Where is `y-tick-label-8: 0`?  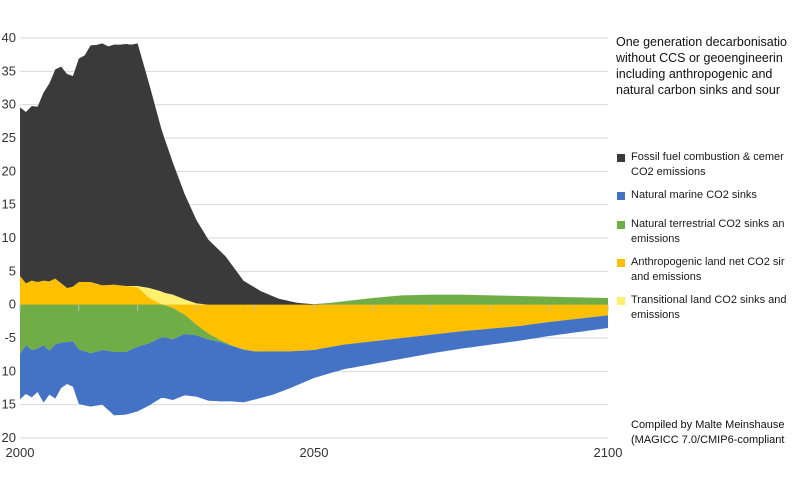 y-tick-label-8: 0 is located at coordinates (12, 304).